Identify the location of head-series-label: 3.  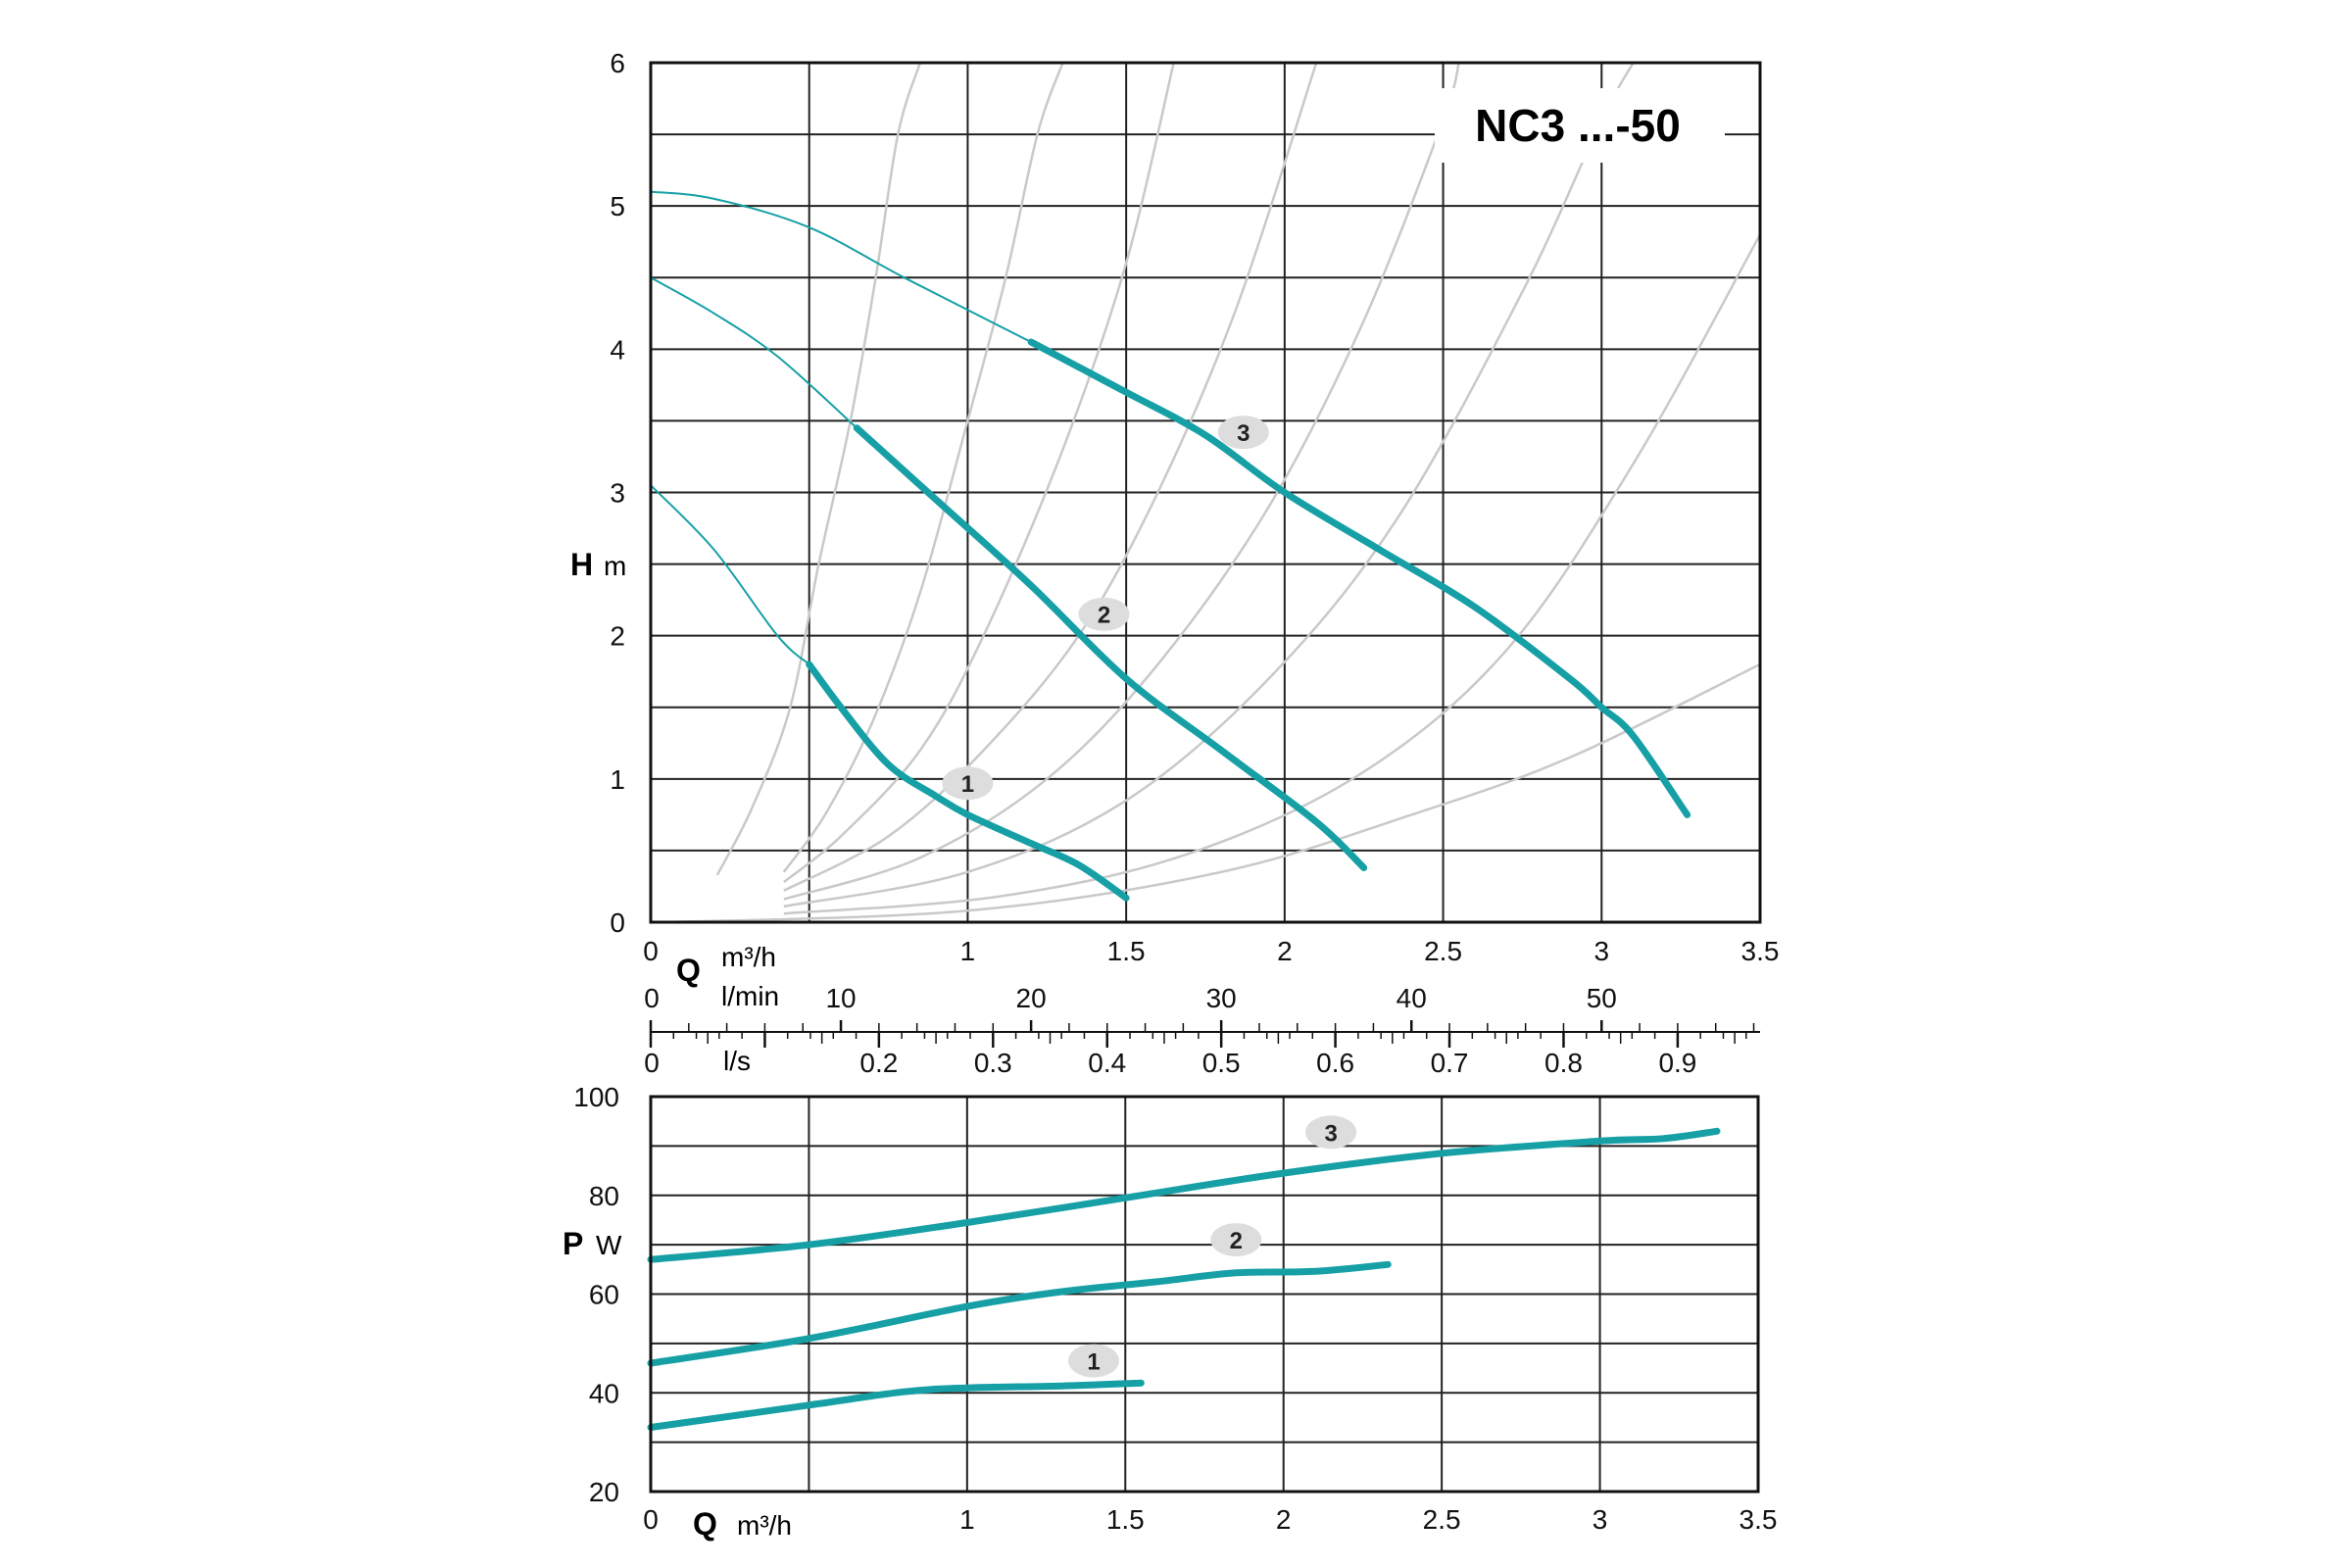
(1243, 433).